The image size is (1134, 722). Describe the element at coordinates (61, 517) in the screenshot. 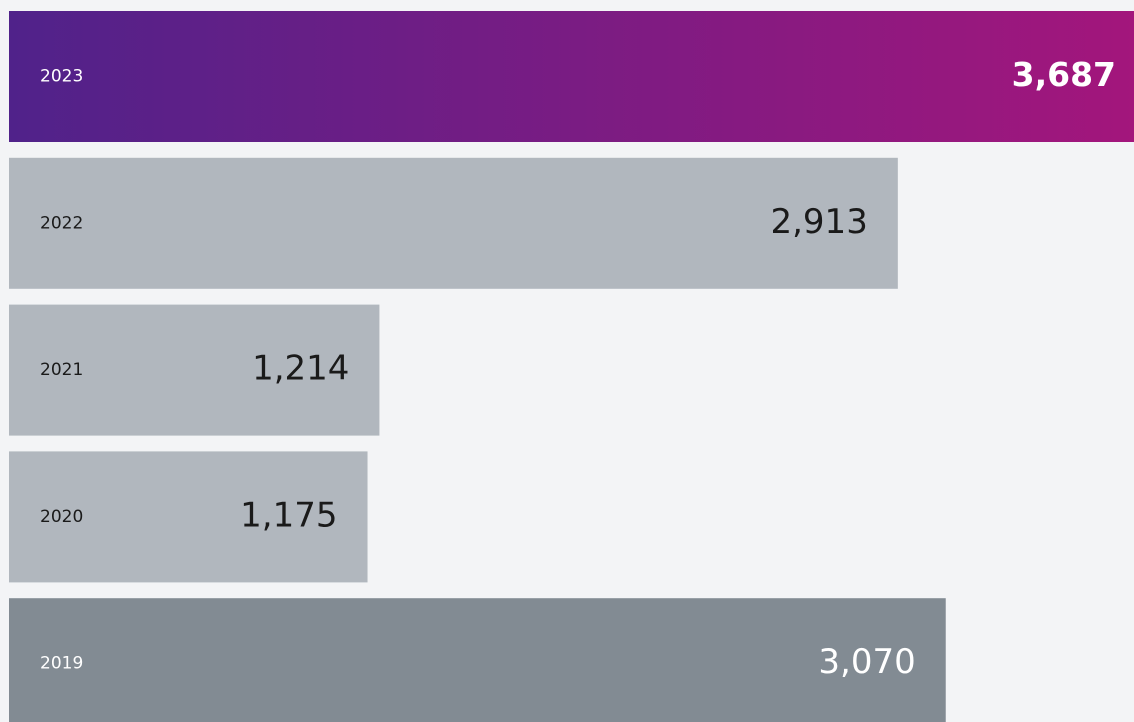

I see `category-label: 2020` at that location.